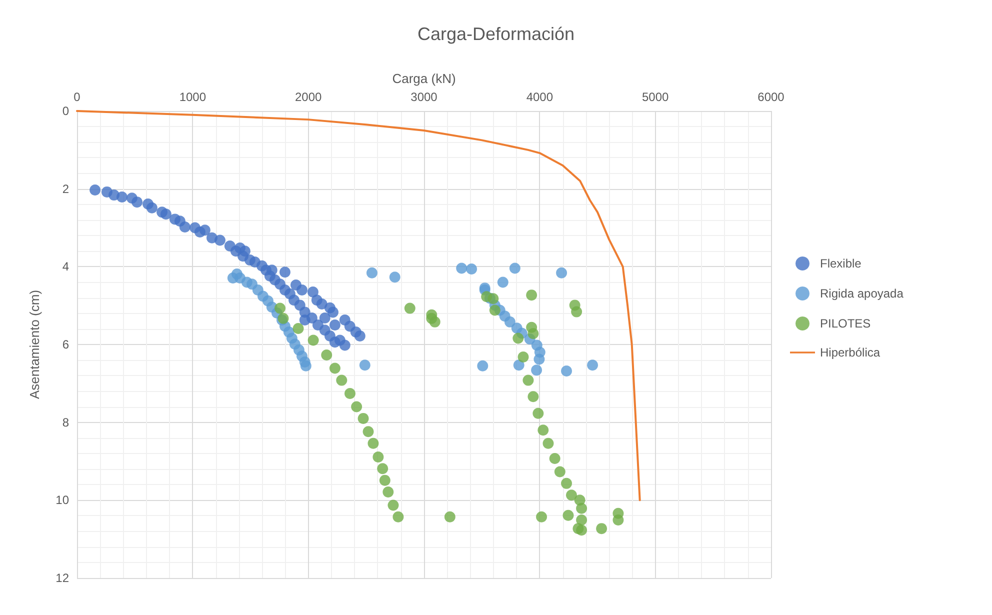  Describe the element at coordinates (496, 34) in the screenshot. I see `chart-title: Carga-Deformación` at that location.